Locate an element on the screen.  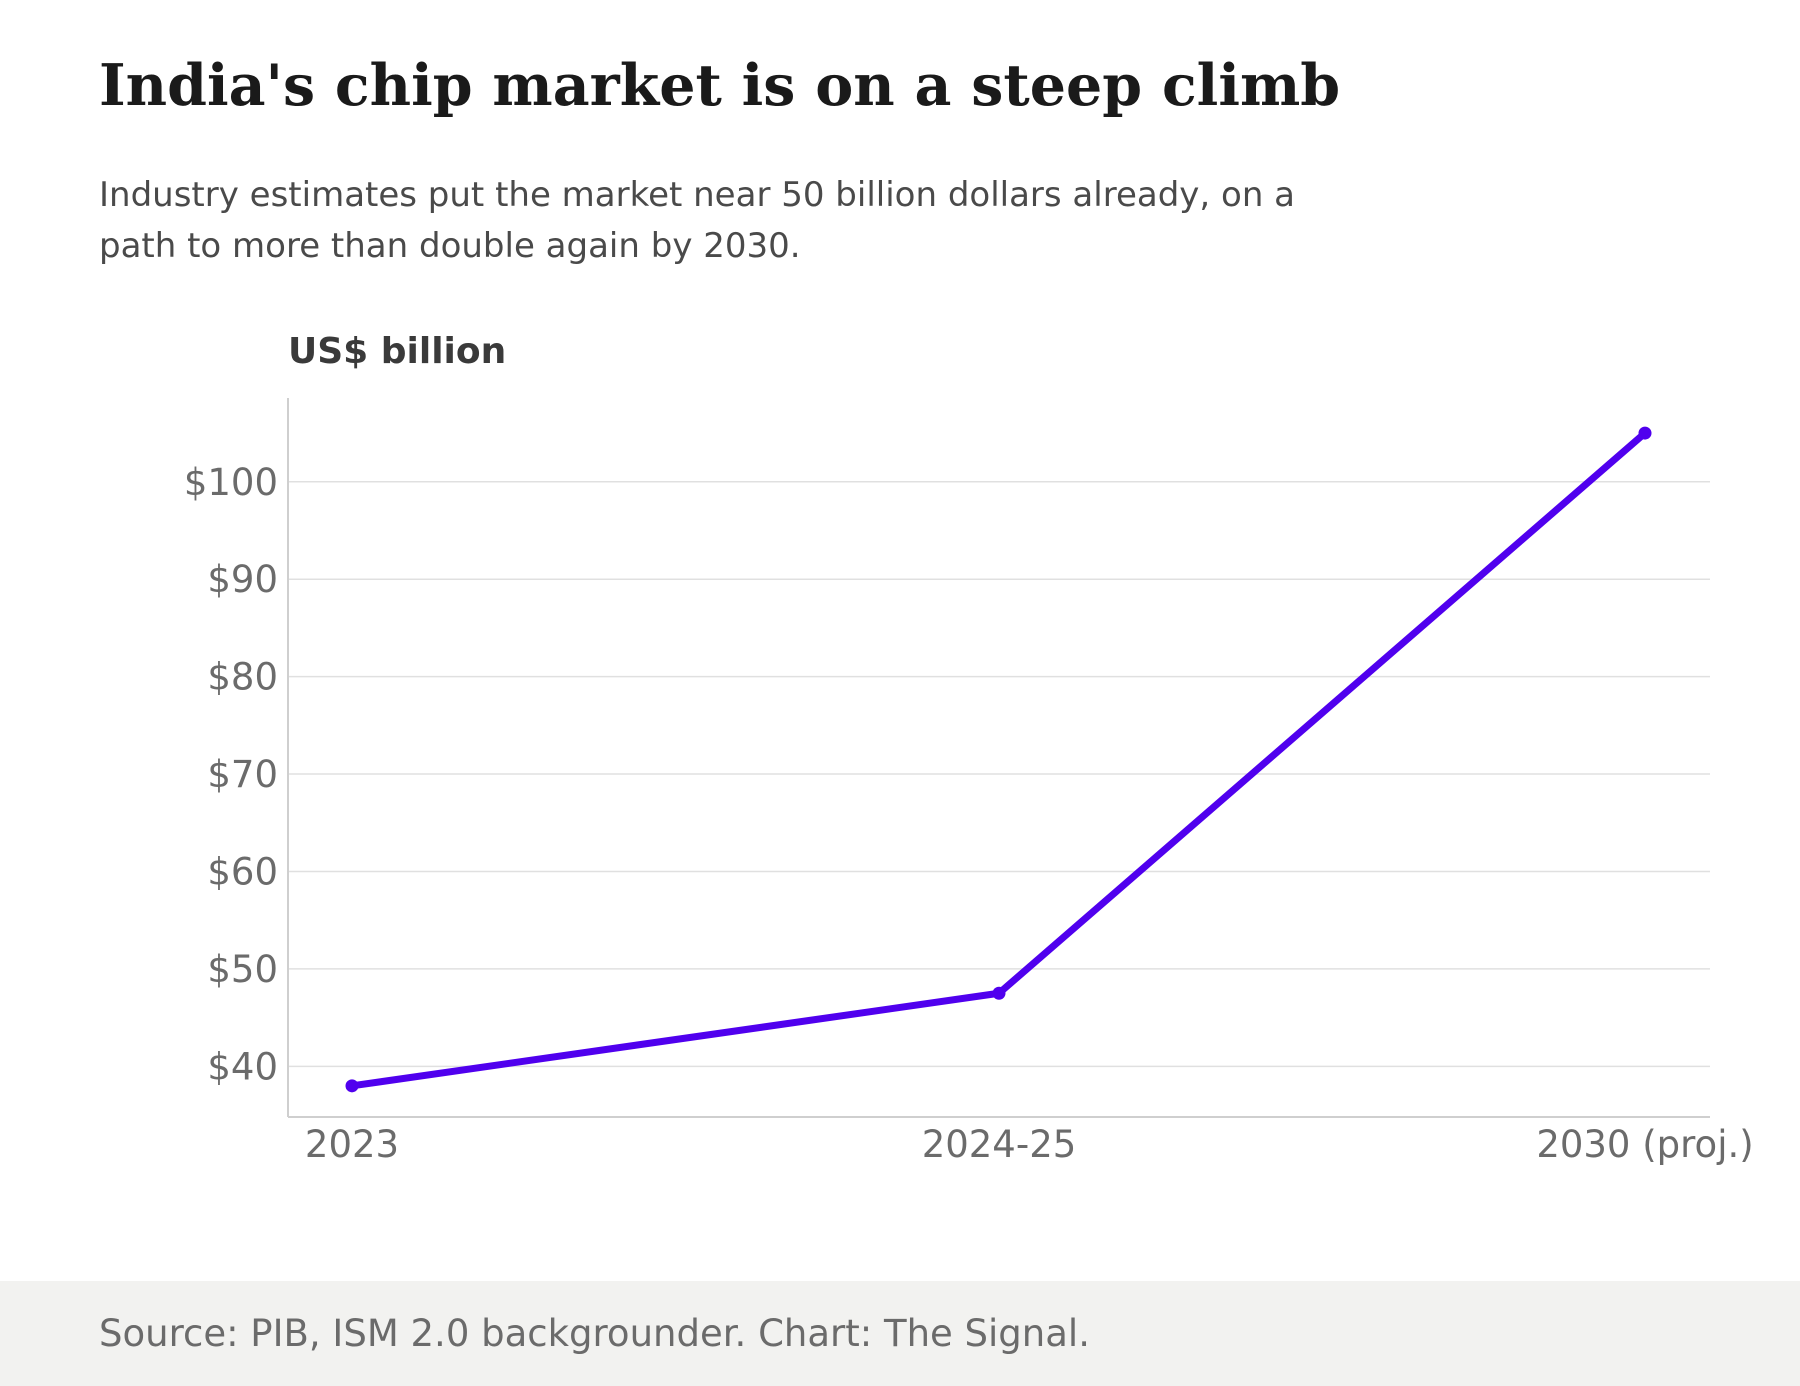
y-tick-label-70: $70 is located at coordinates (242, 774).